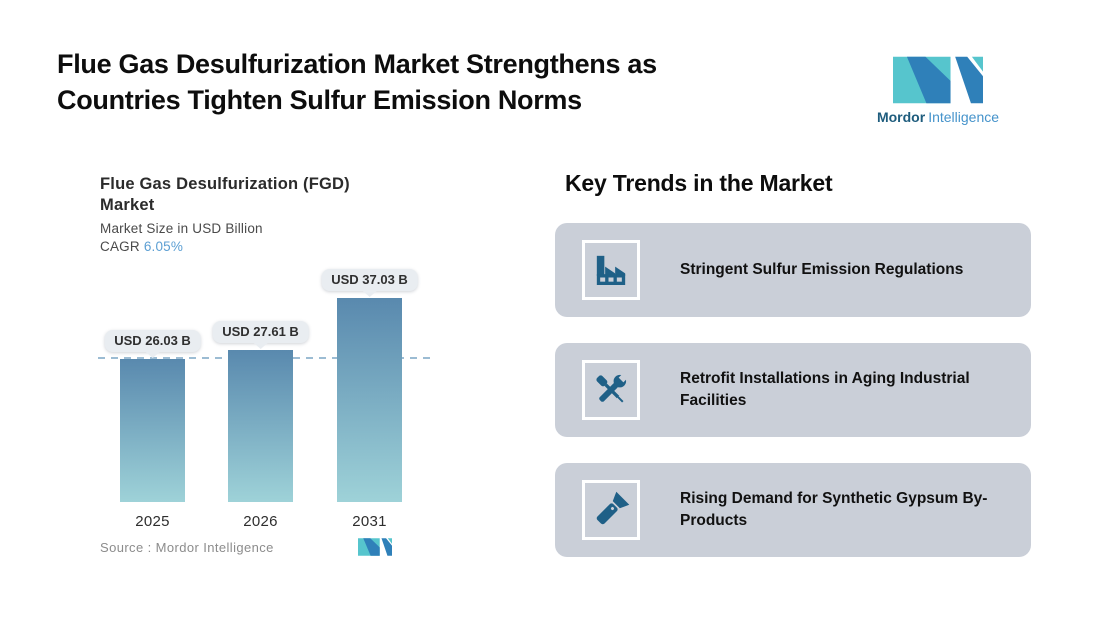  I want to click on bar-group-2031: USD 37.03 B 2031, so click(369, 395).